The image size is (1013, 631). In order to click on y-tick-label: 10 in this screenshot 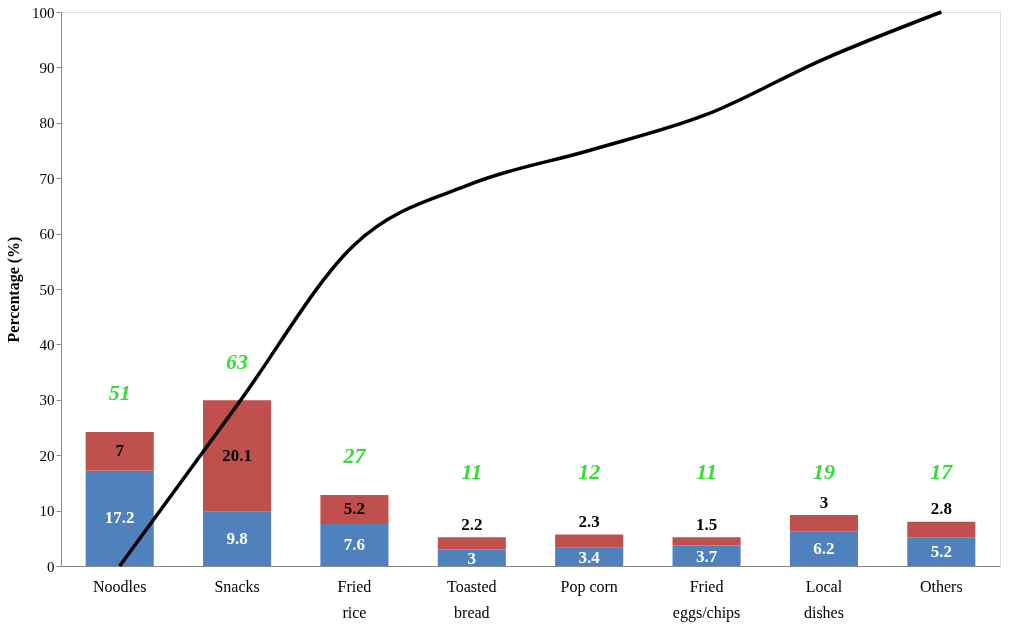, I will do `click(47, 511)`.